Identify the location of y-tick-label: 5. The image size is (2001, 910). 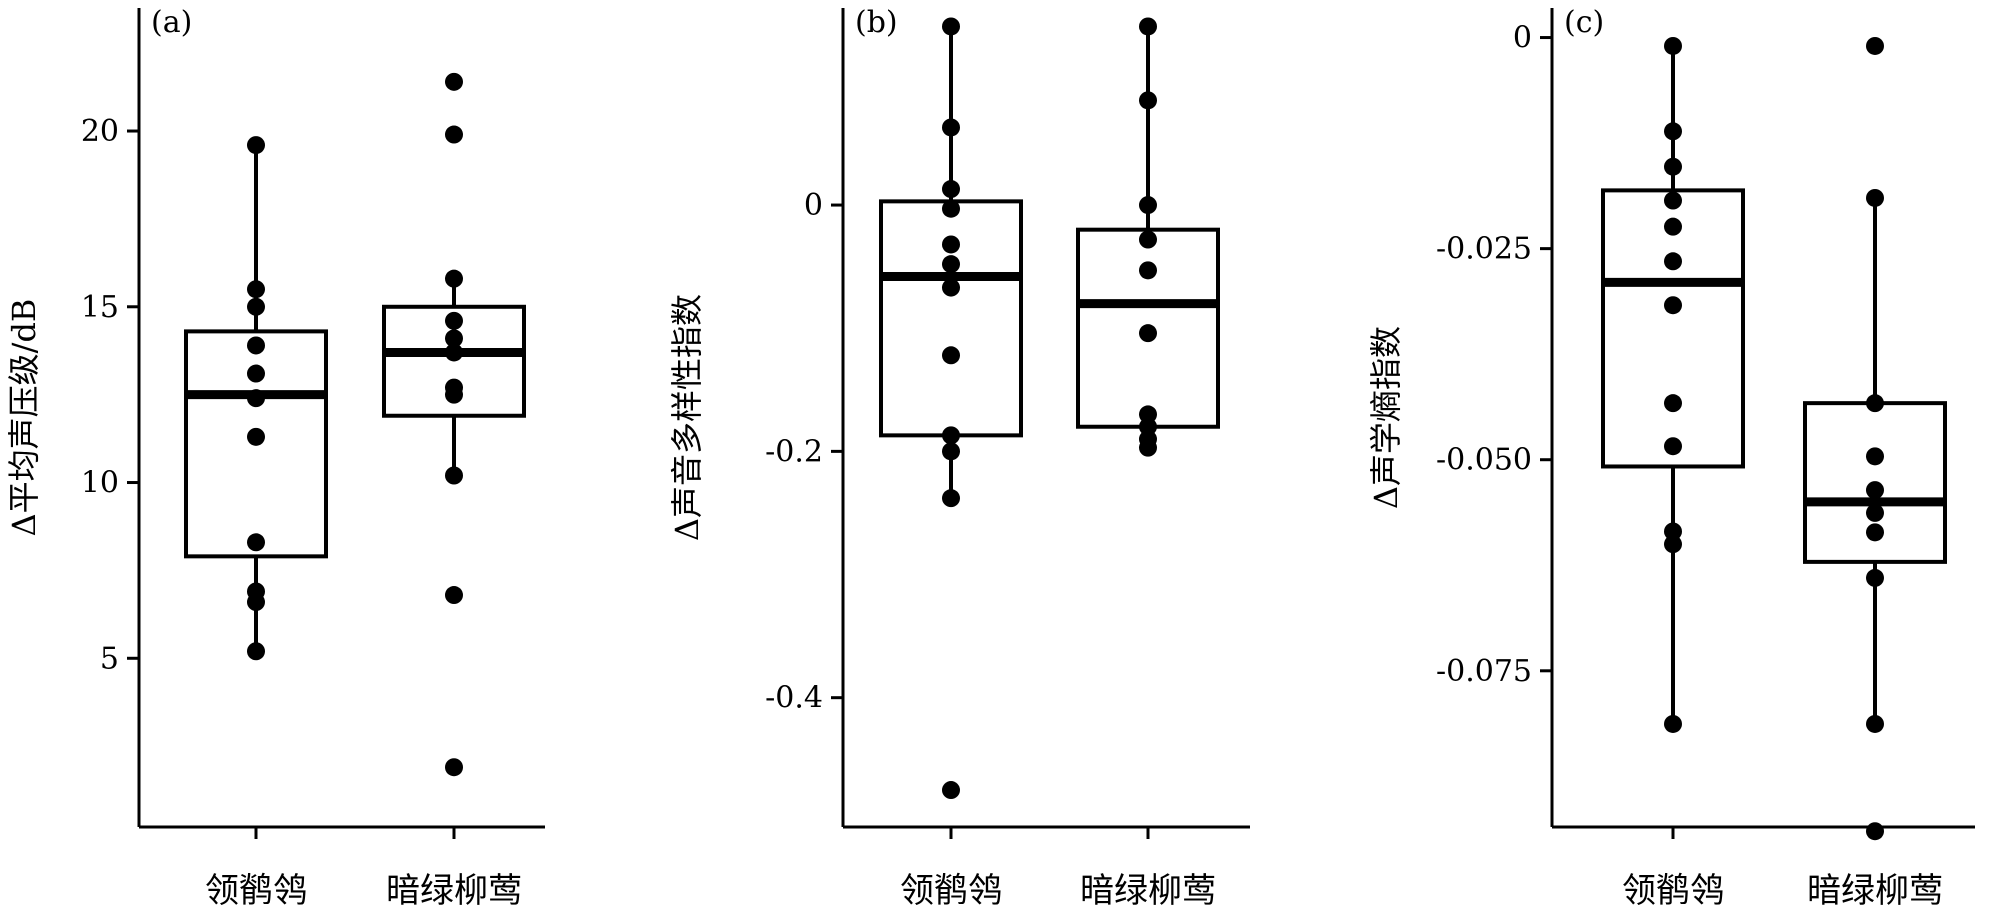
(109, 658).